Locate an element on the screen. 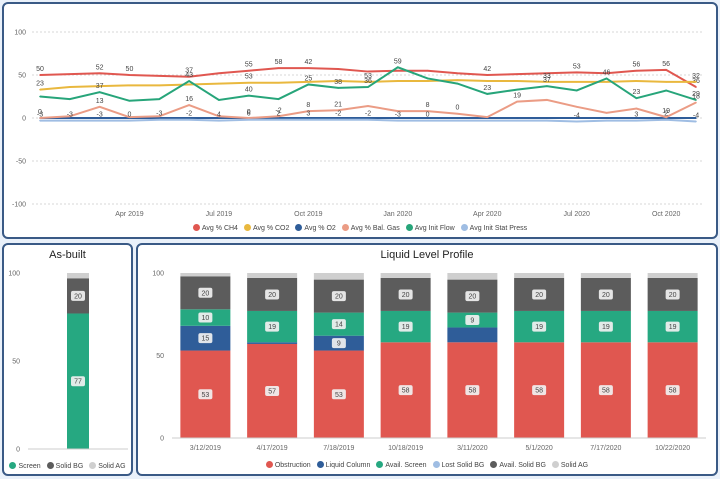 The height and width of the screenshot is (479, 720). liquid-legend-liquid-column: Liquid Column is located at coordinates (343, 465).